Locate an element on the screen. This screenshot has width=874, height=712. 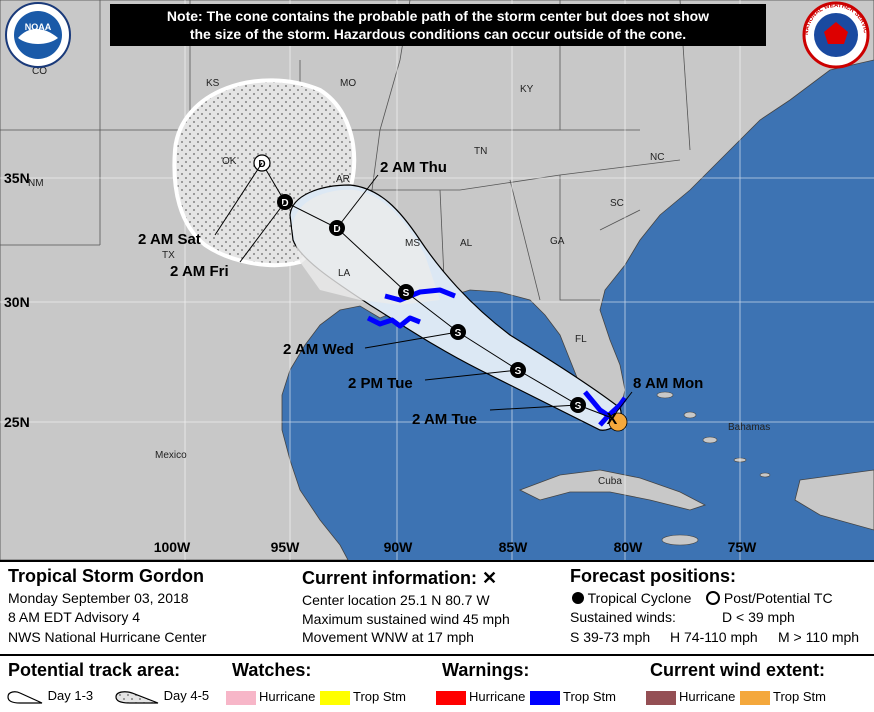
forecast-point-8am-mon: X is located at coordinates (612, 419).